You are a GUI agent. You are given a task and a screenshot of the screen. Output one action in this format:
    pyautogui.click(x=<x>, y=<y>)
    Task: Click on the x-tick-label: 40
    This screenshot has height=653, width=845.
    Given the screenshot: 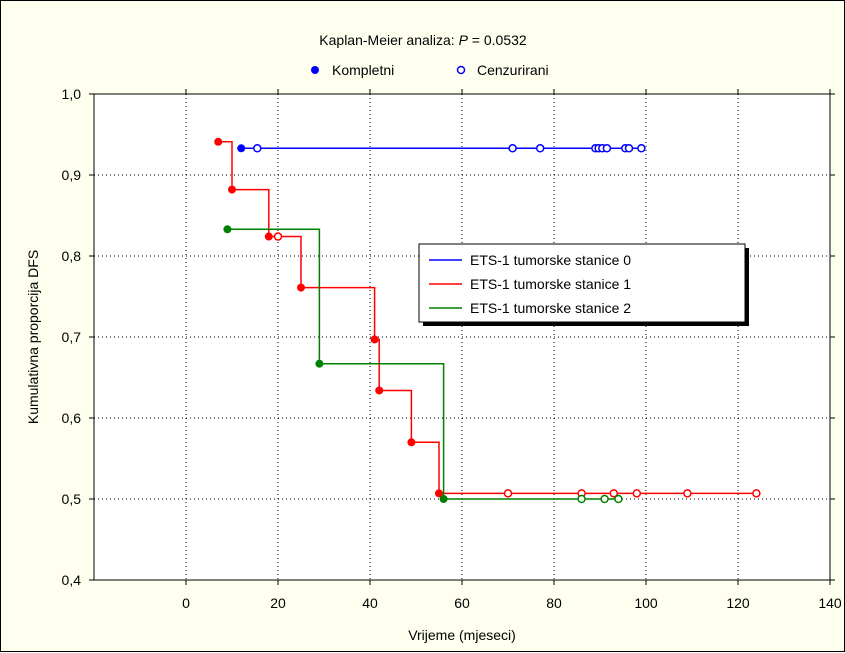 What is the action you would take?
    pyautogui.click(x=370, y=603)
    